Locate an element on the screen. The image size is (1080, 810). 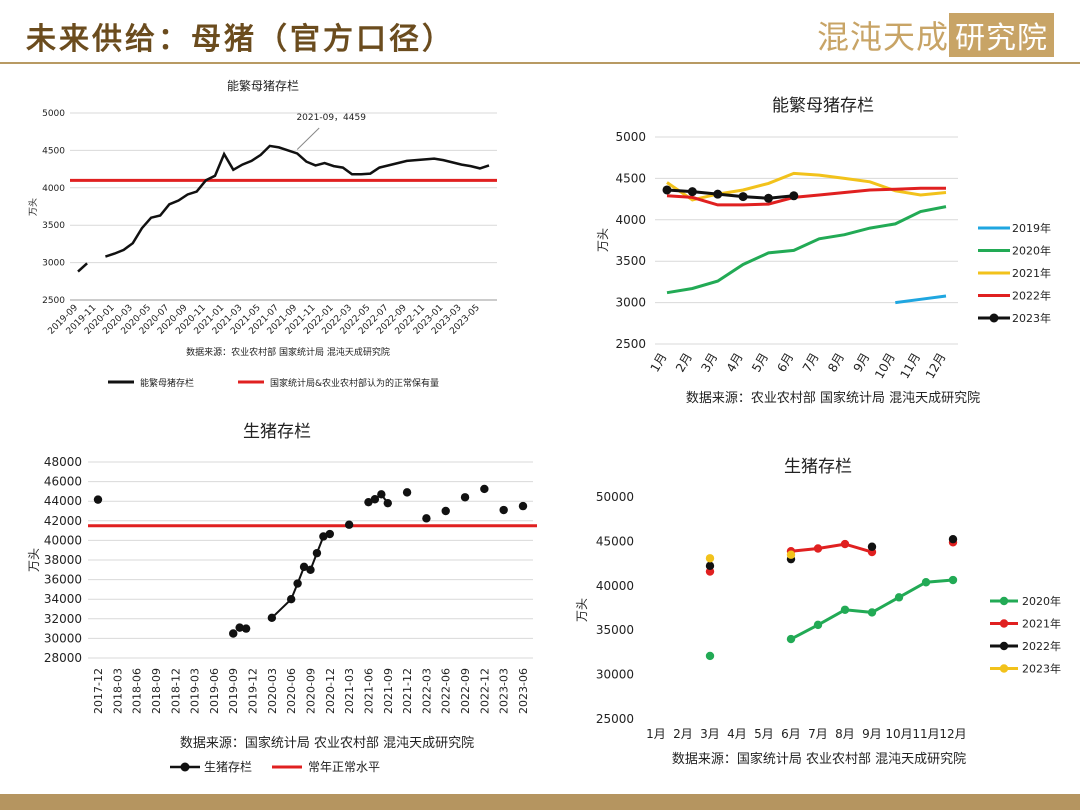
y-tick-label: 45000 is located at coordinates (615, 541).